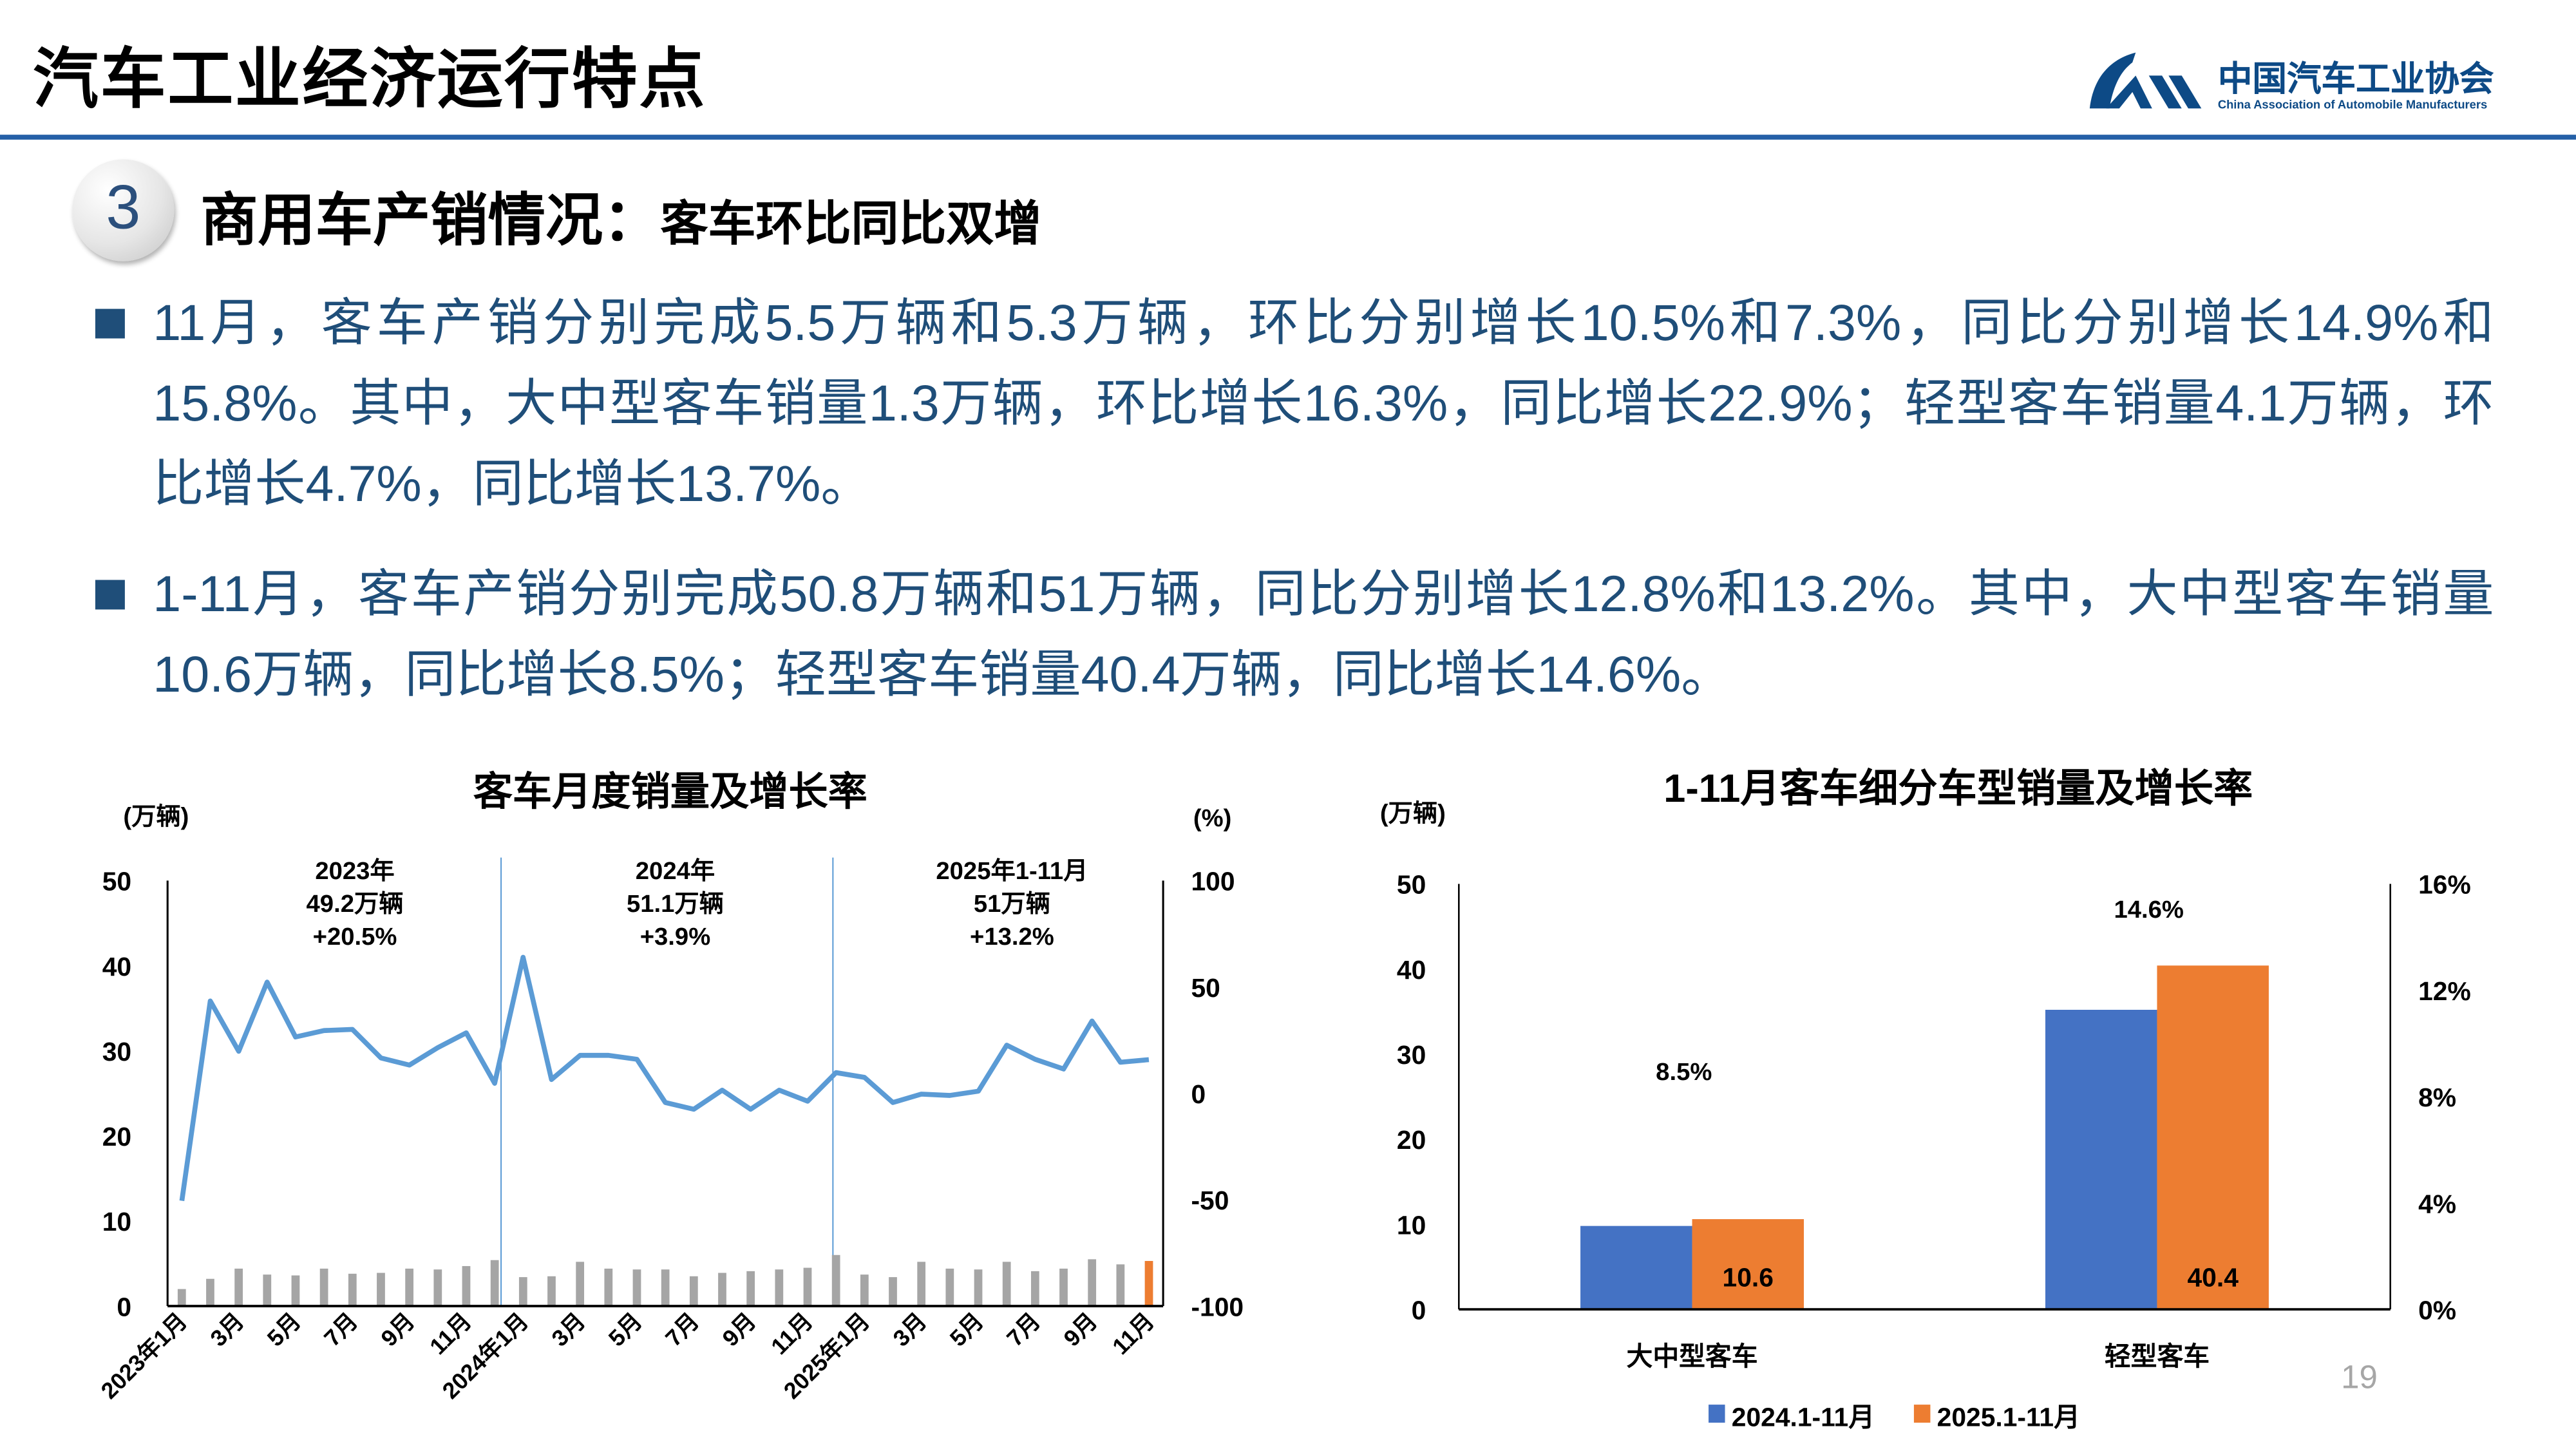  I want to click on y2-tick-label: 0, so click(1198, 1094).